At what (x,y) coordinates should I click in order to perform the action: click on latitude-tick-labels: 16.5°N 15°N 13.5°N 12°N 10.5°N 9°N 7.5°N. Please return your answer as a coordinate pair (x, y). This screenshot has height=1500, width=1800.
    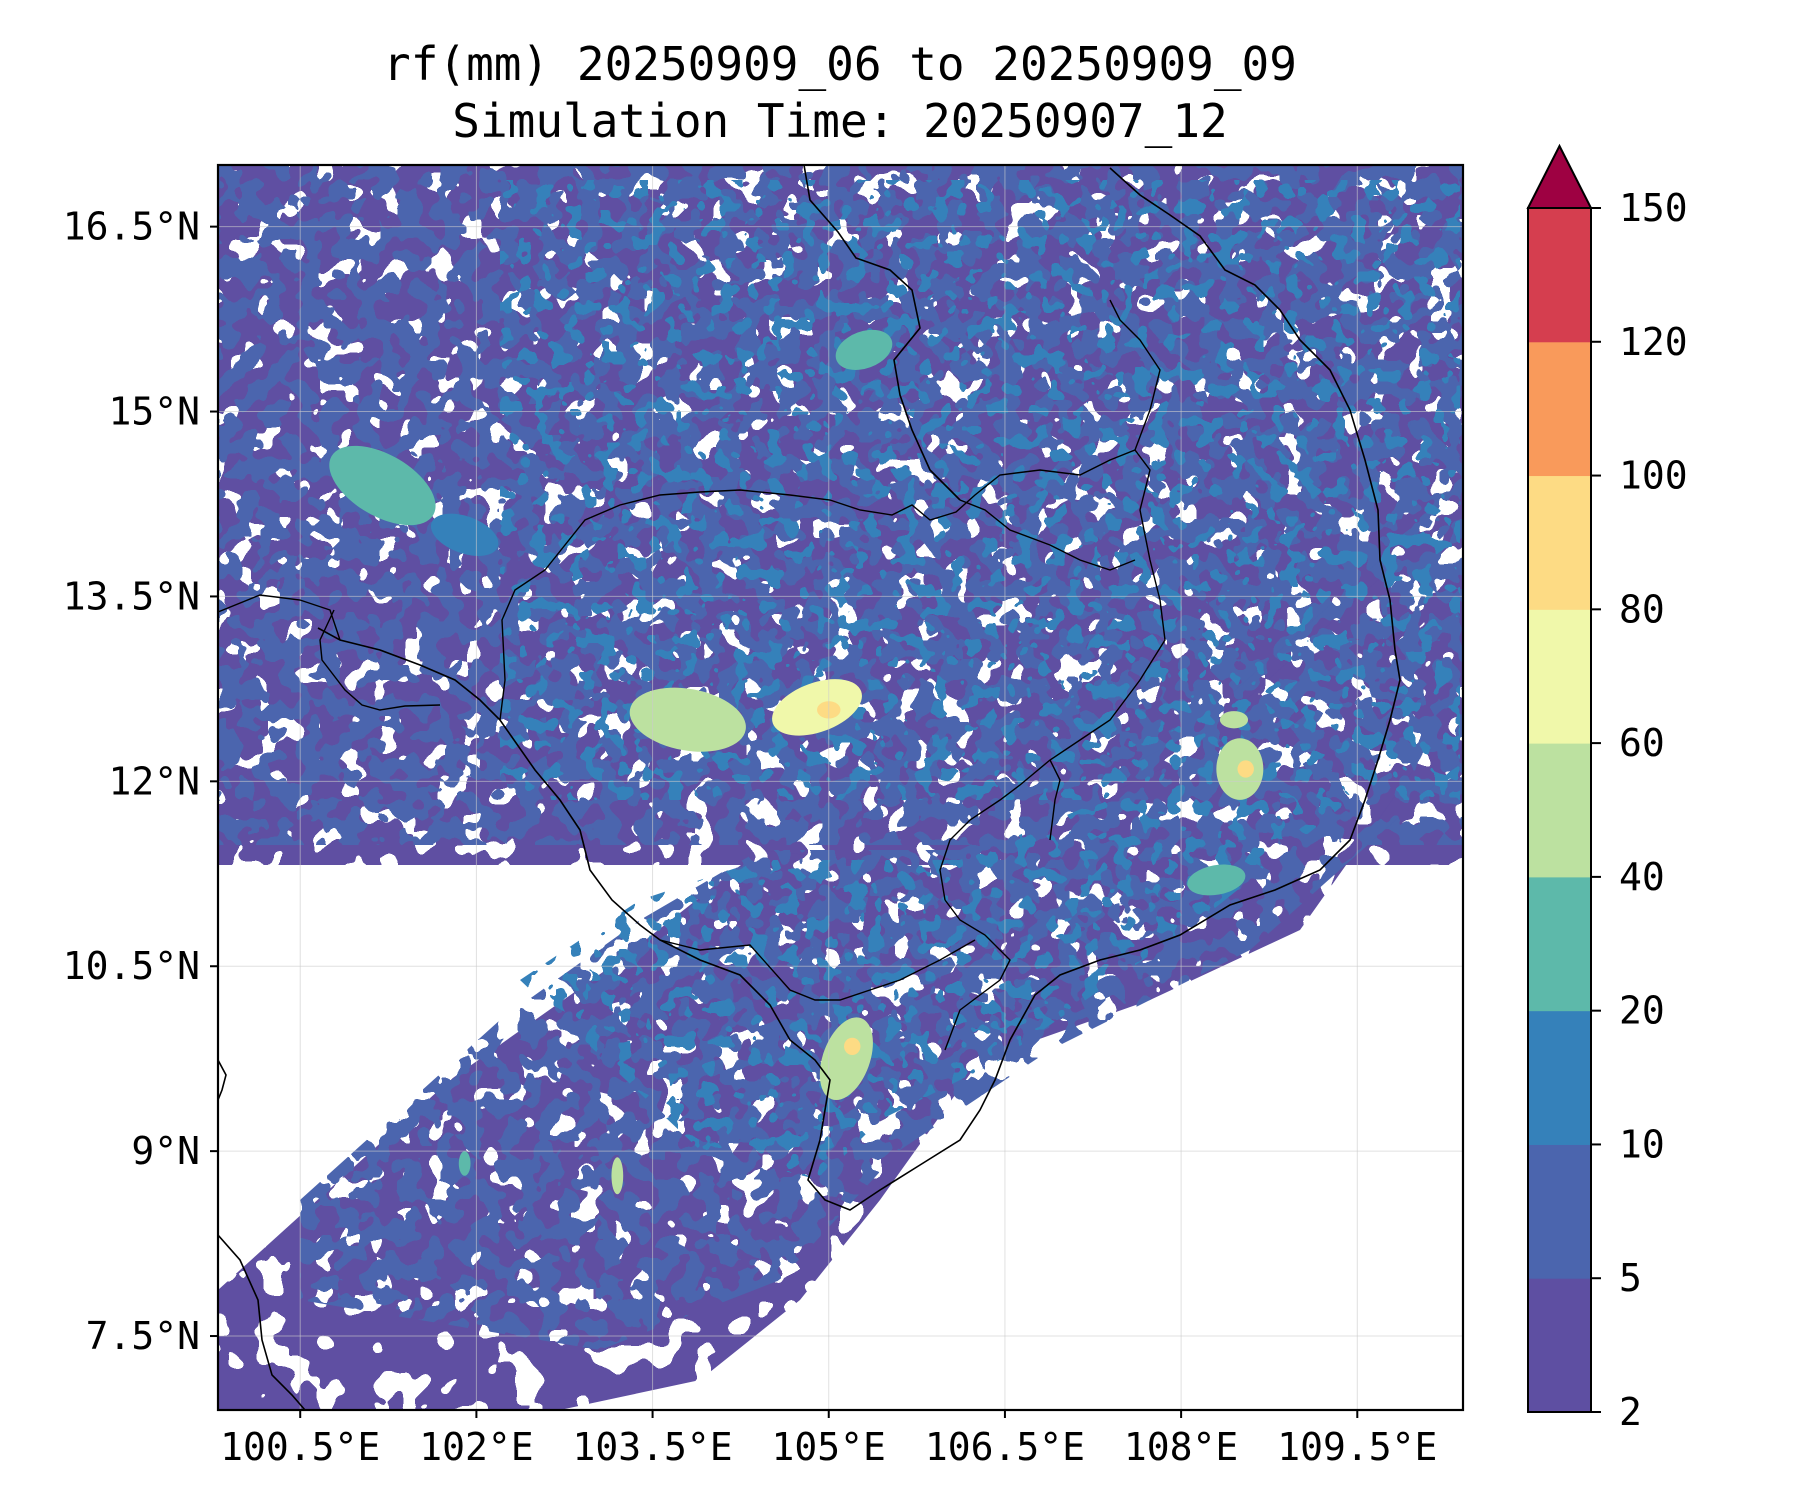
    Looking at the image, I should click on (140, 781).